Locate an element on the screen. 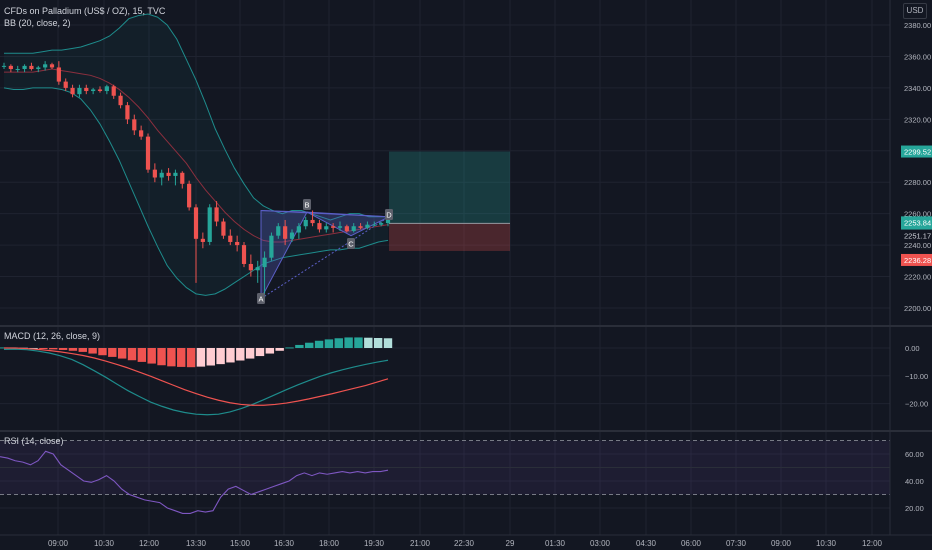  price-label-entry is located at coordinates (916, 235).